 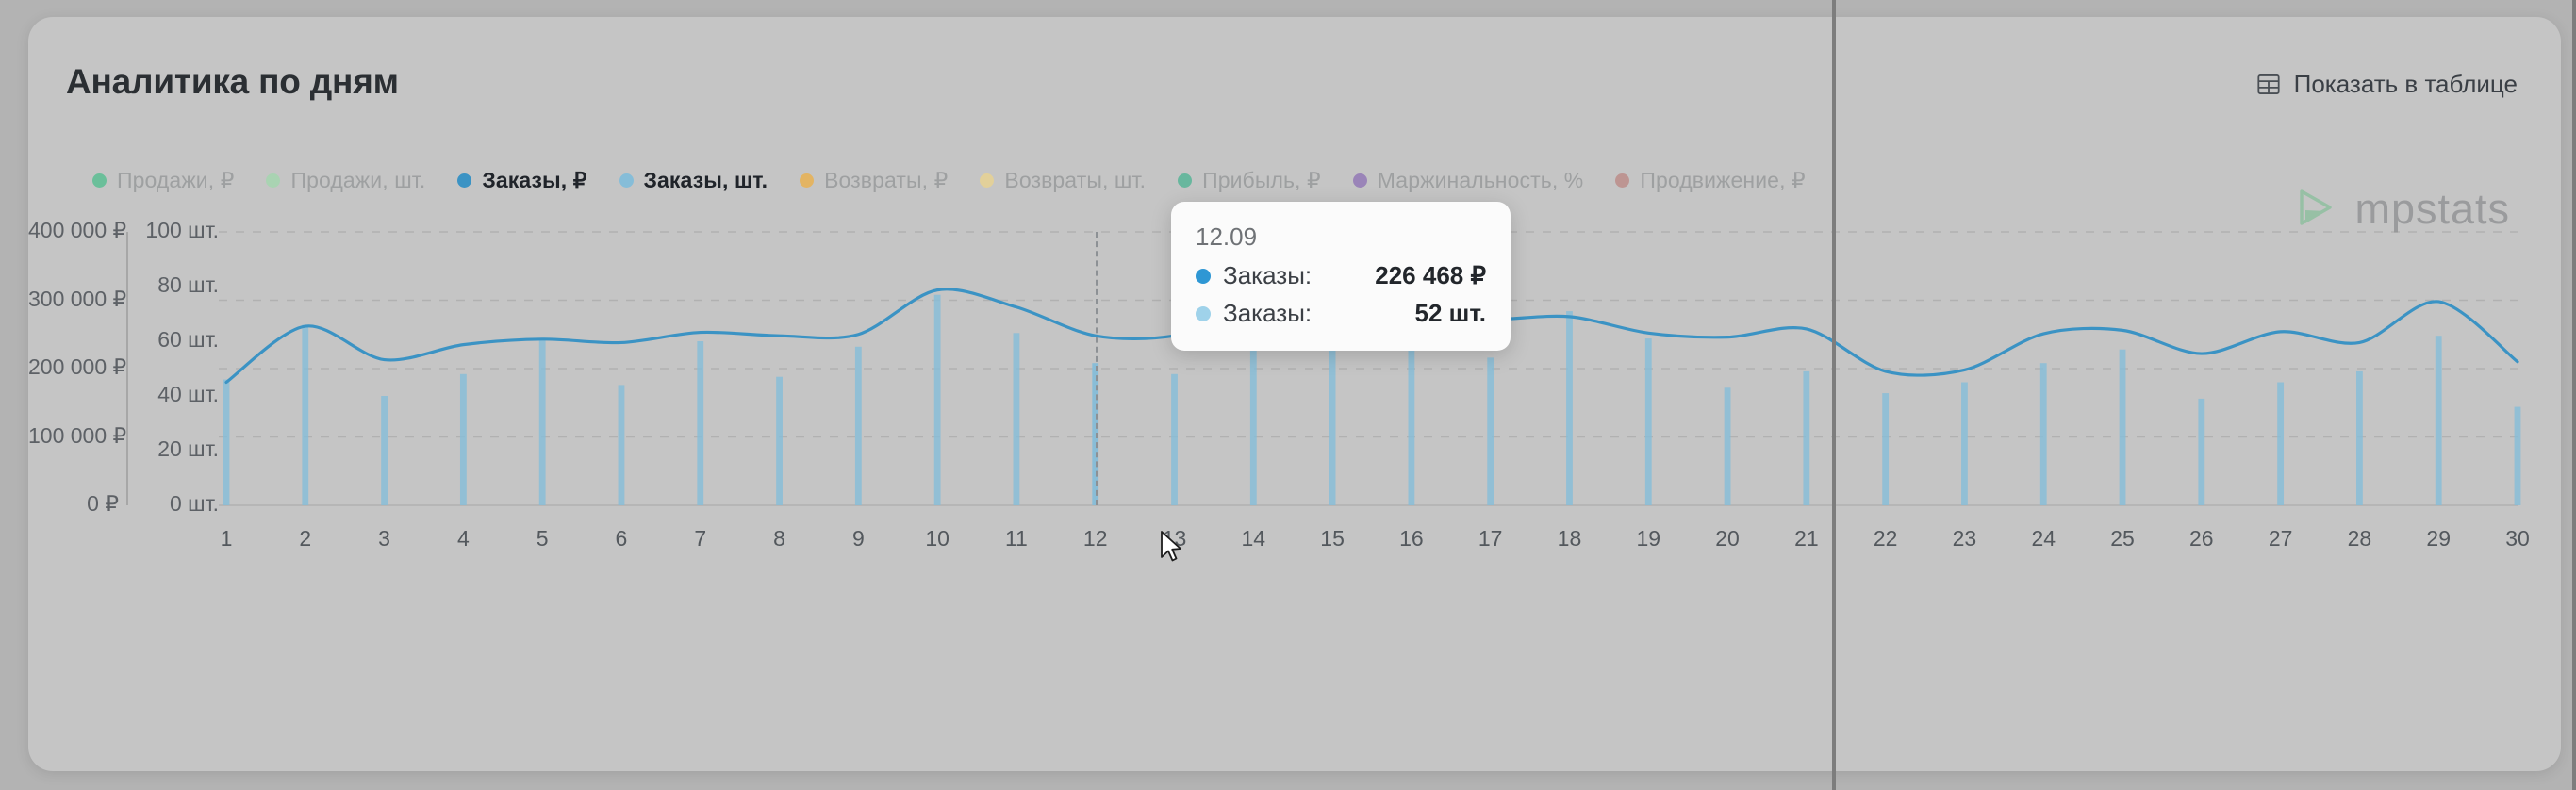 What do you see at coordinates (305, 538) in the screenshot?
I see `x-axis-tick-label: 2` at bounding box center [305, 538].